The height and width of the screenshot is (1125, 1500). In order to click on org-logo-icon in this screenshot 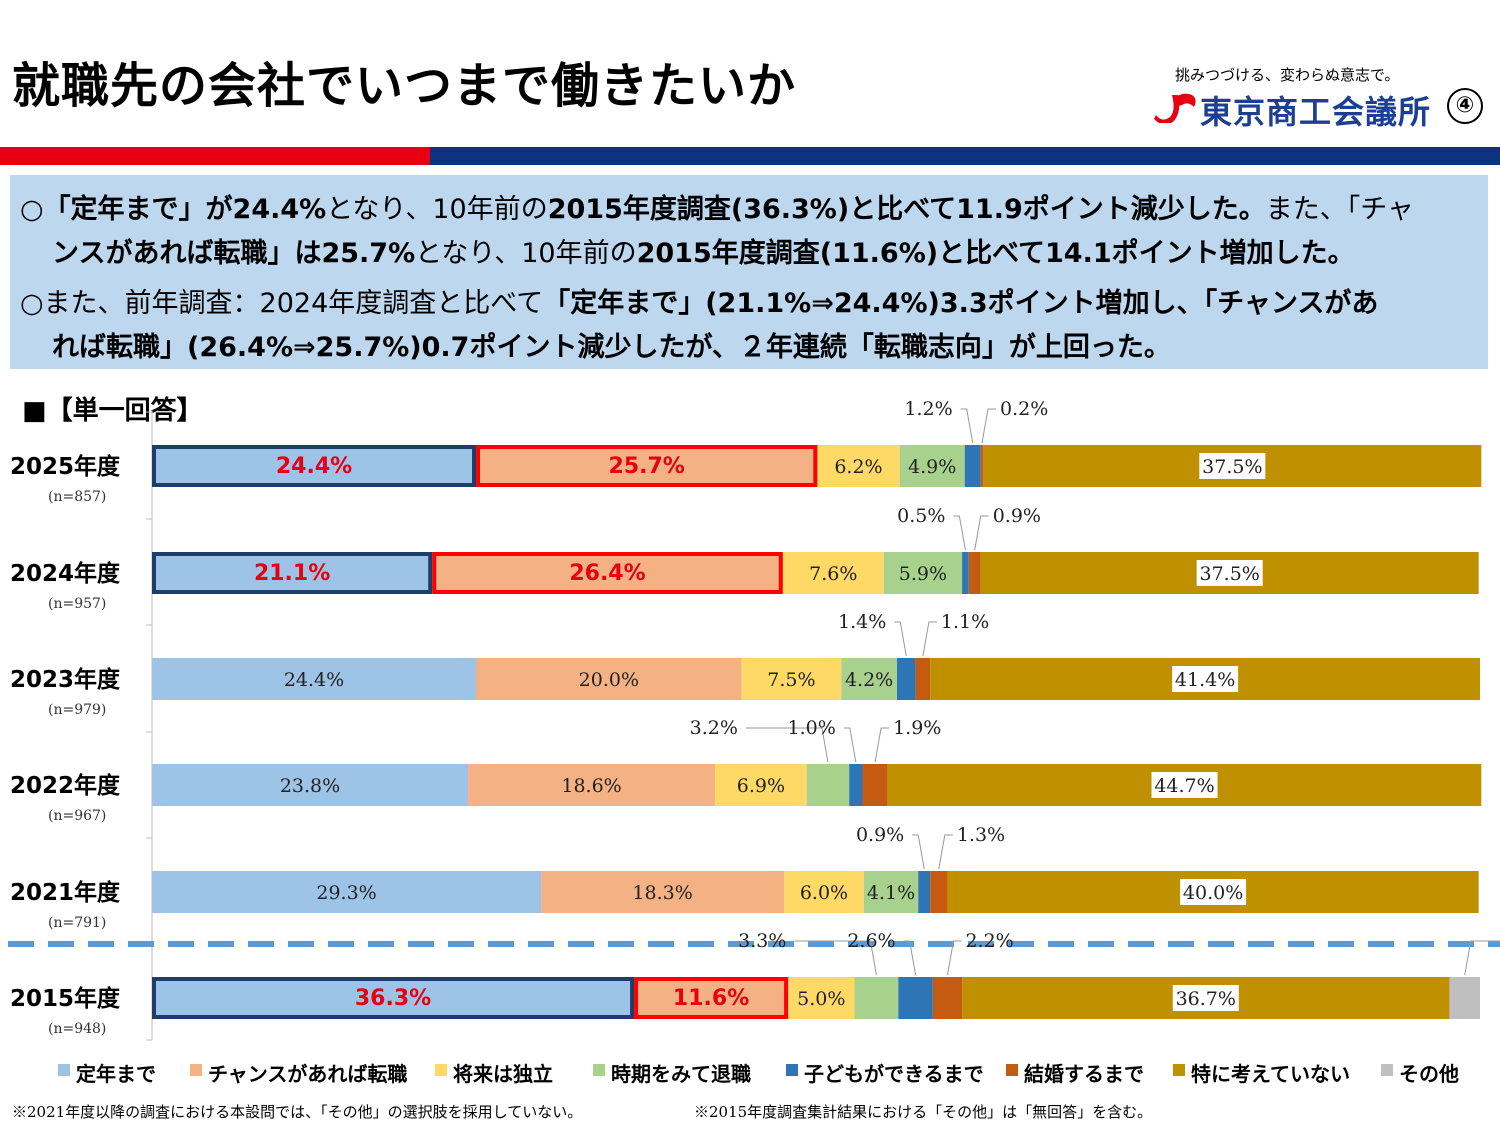, I will do `click(1175, 108)`.